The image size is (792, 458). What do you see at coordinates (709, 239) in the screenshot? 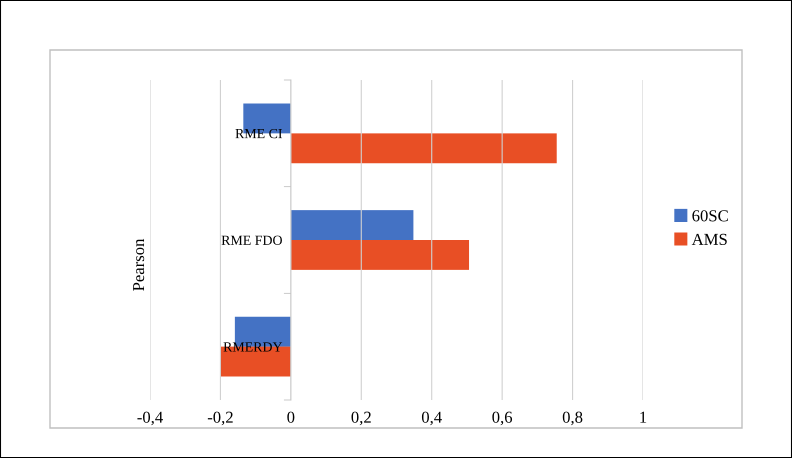
I see `legend-label: AMS` at bounding box center [709, 239].